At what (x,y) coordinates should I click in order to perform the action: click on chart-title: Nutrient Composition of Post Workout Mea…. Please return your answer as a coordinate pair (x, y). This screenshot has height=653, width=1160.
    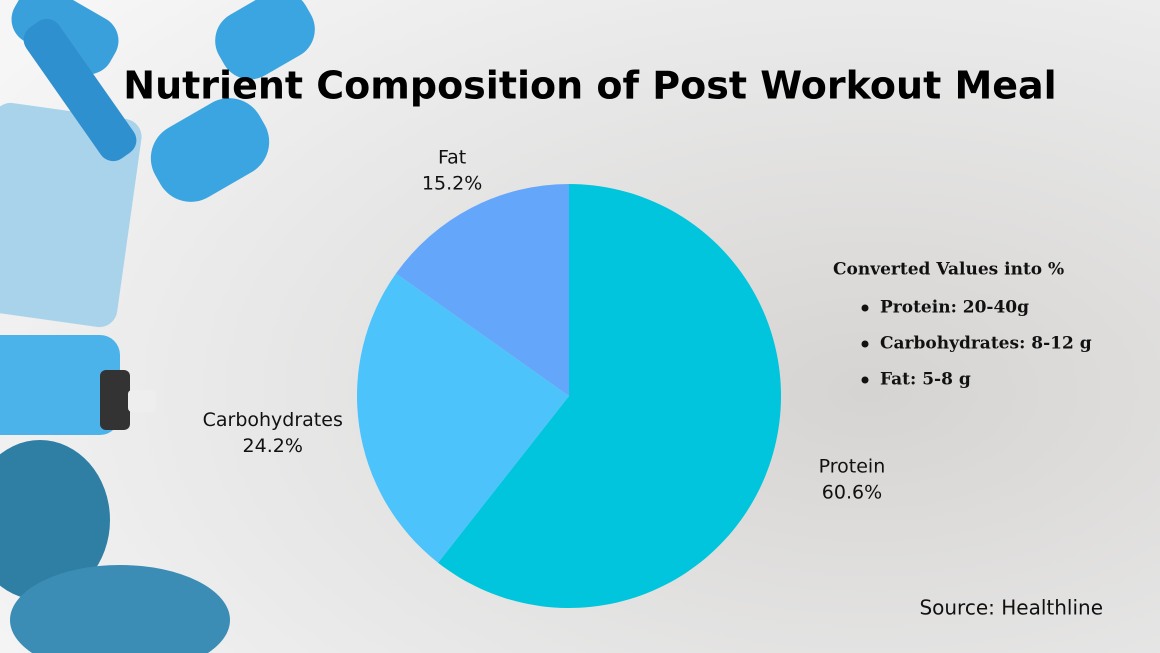
    Looking at the image, I should click on (589, 86).